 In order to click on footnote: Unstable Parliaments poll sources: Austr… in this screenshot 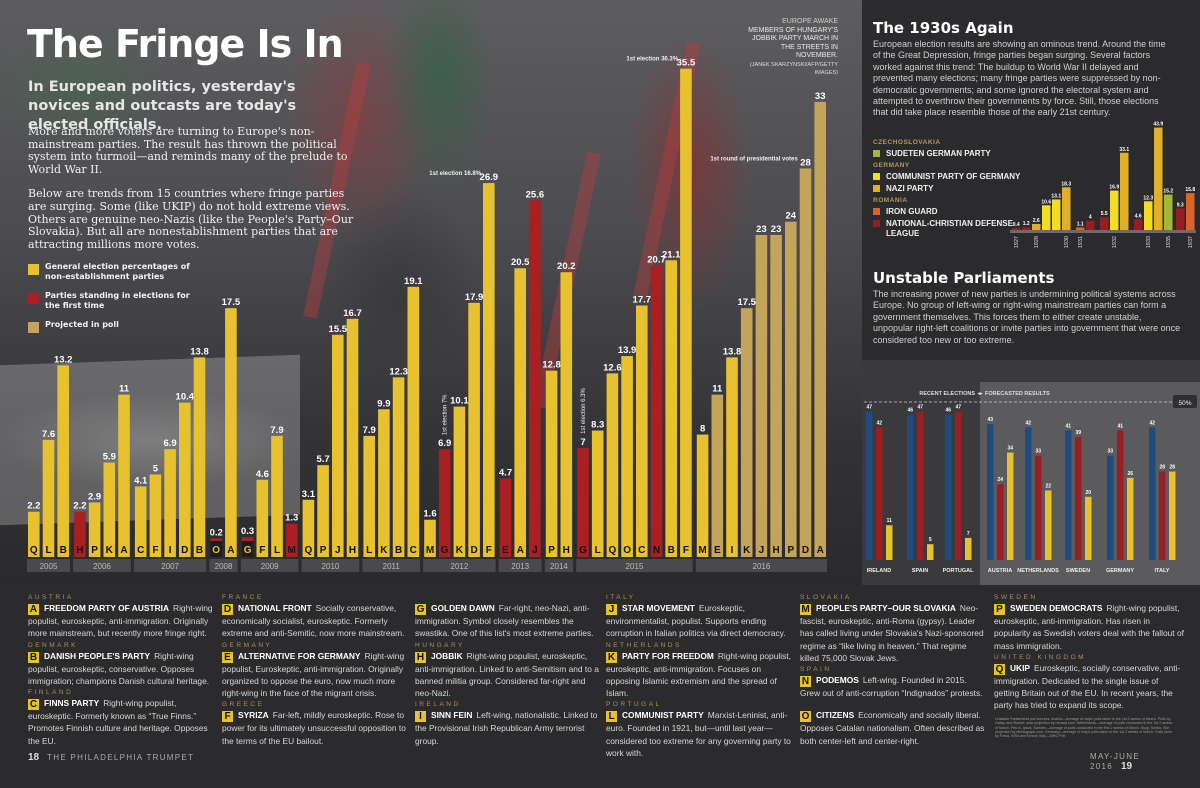, I will do `click(1084, 728)`.